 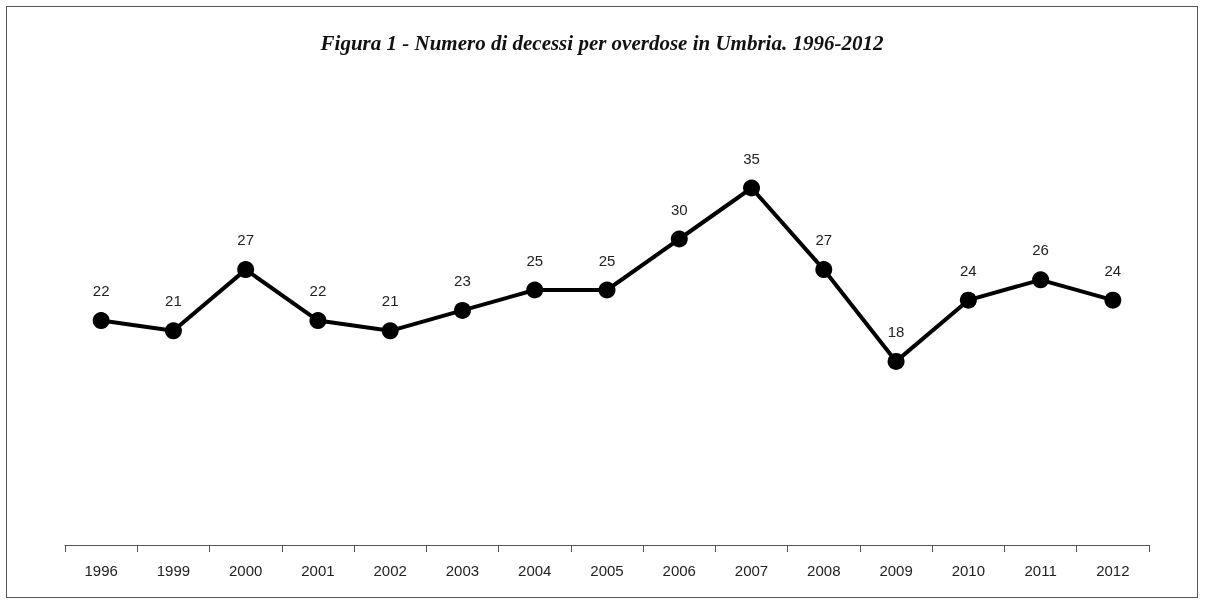 I want to click on chart-title: Figura 1 - Numero di decessi per overdose in Umbria. 1996-2012, so click(x=601, y=42).